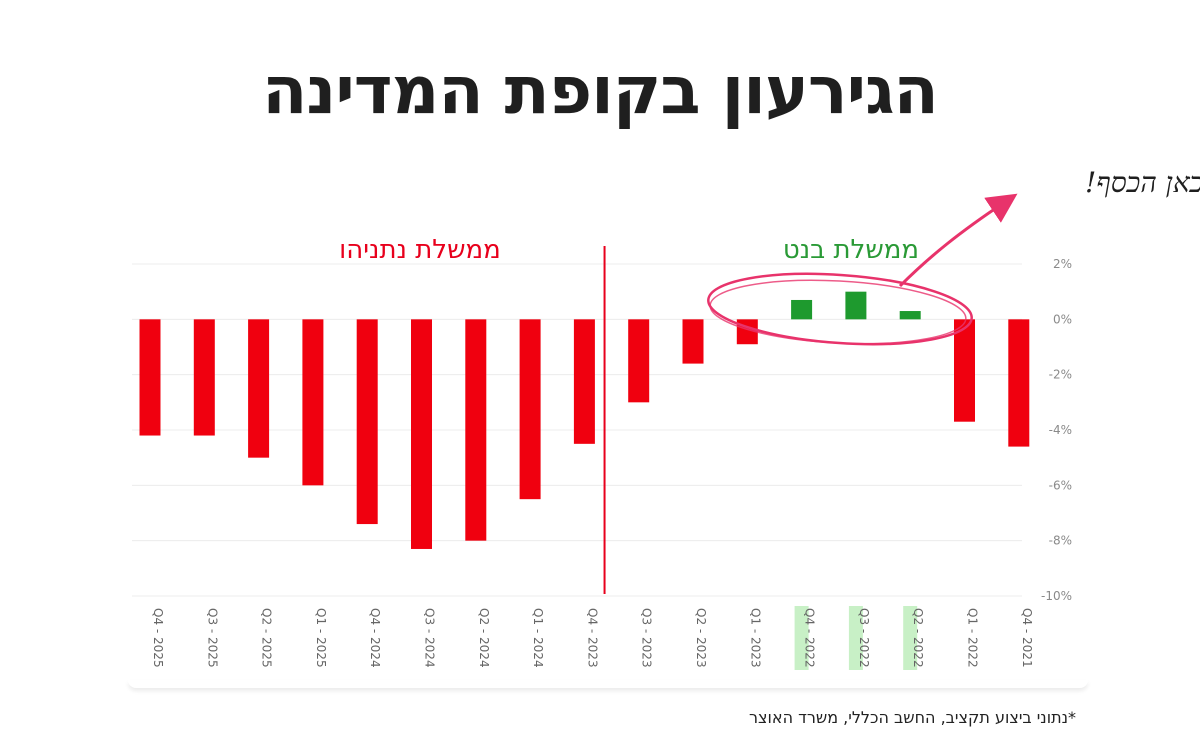  What do you see at coordinates (150, 377) in the screenshot?
I see `bar-q4-2025` at bounding box center [150, 377].